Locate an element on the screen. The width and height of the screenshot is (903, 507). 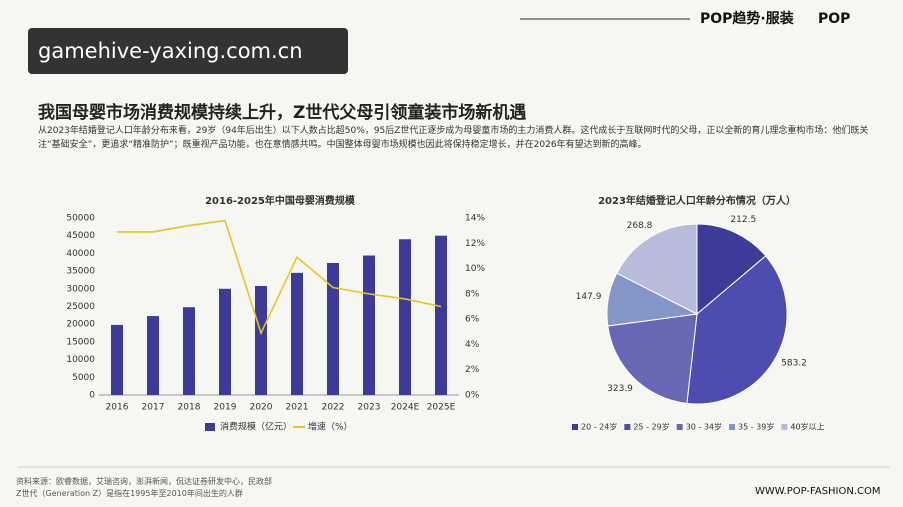
x-tick-label: 2022 is located at coordinates (333, 408).